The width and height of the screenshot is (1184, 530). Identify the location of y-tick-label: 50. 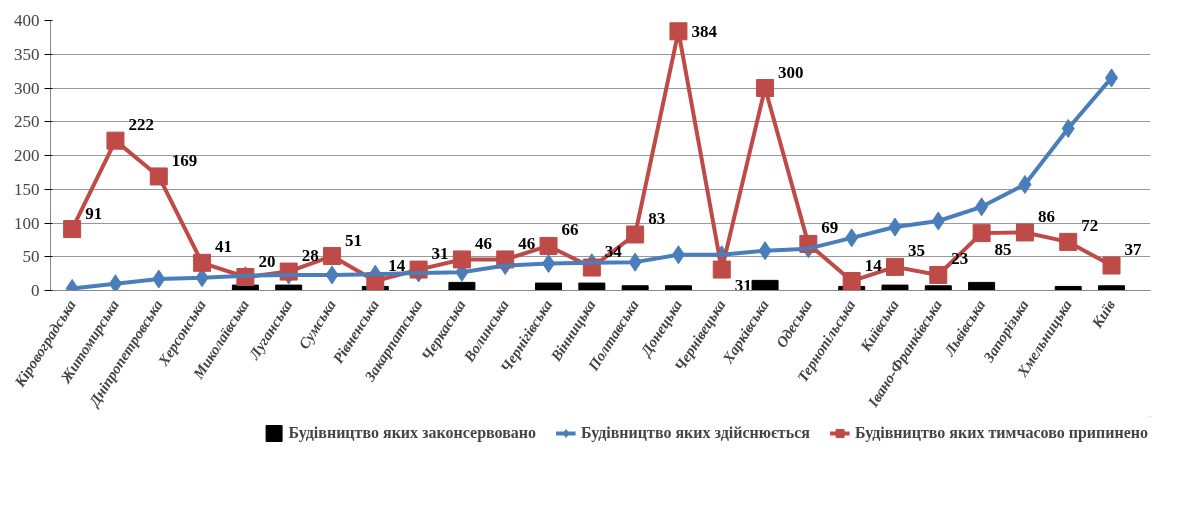
(31, 257).